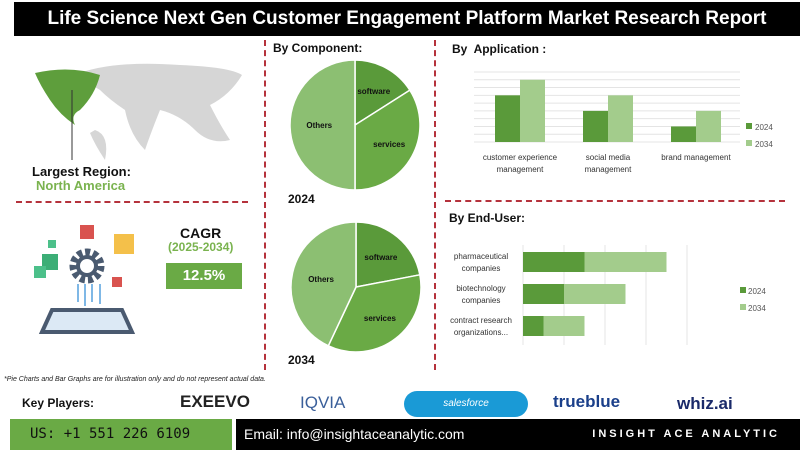 The height and width of the screenshot is (450, 800). I want to click on largest-region-label: Largest Region:, so click(81, 171).